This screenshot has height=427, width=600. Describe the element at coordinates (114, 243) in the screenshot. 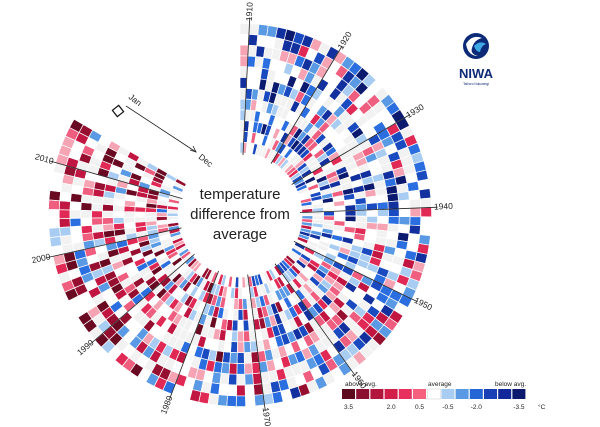

I see `decade-line-2000` at that location.